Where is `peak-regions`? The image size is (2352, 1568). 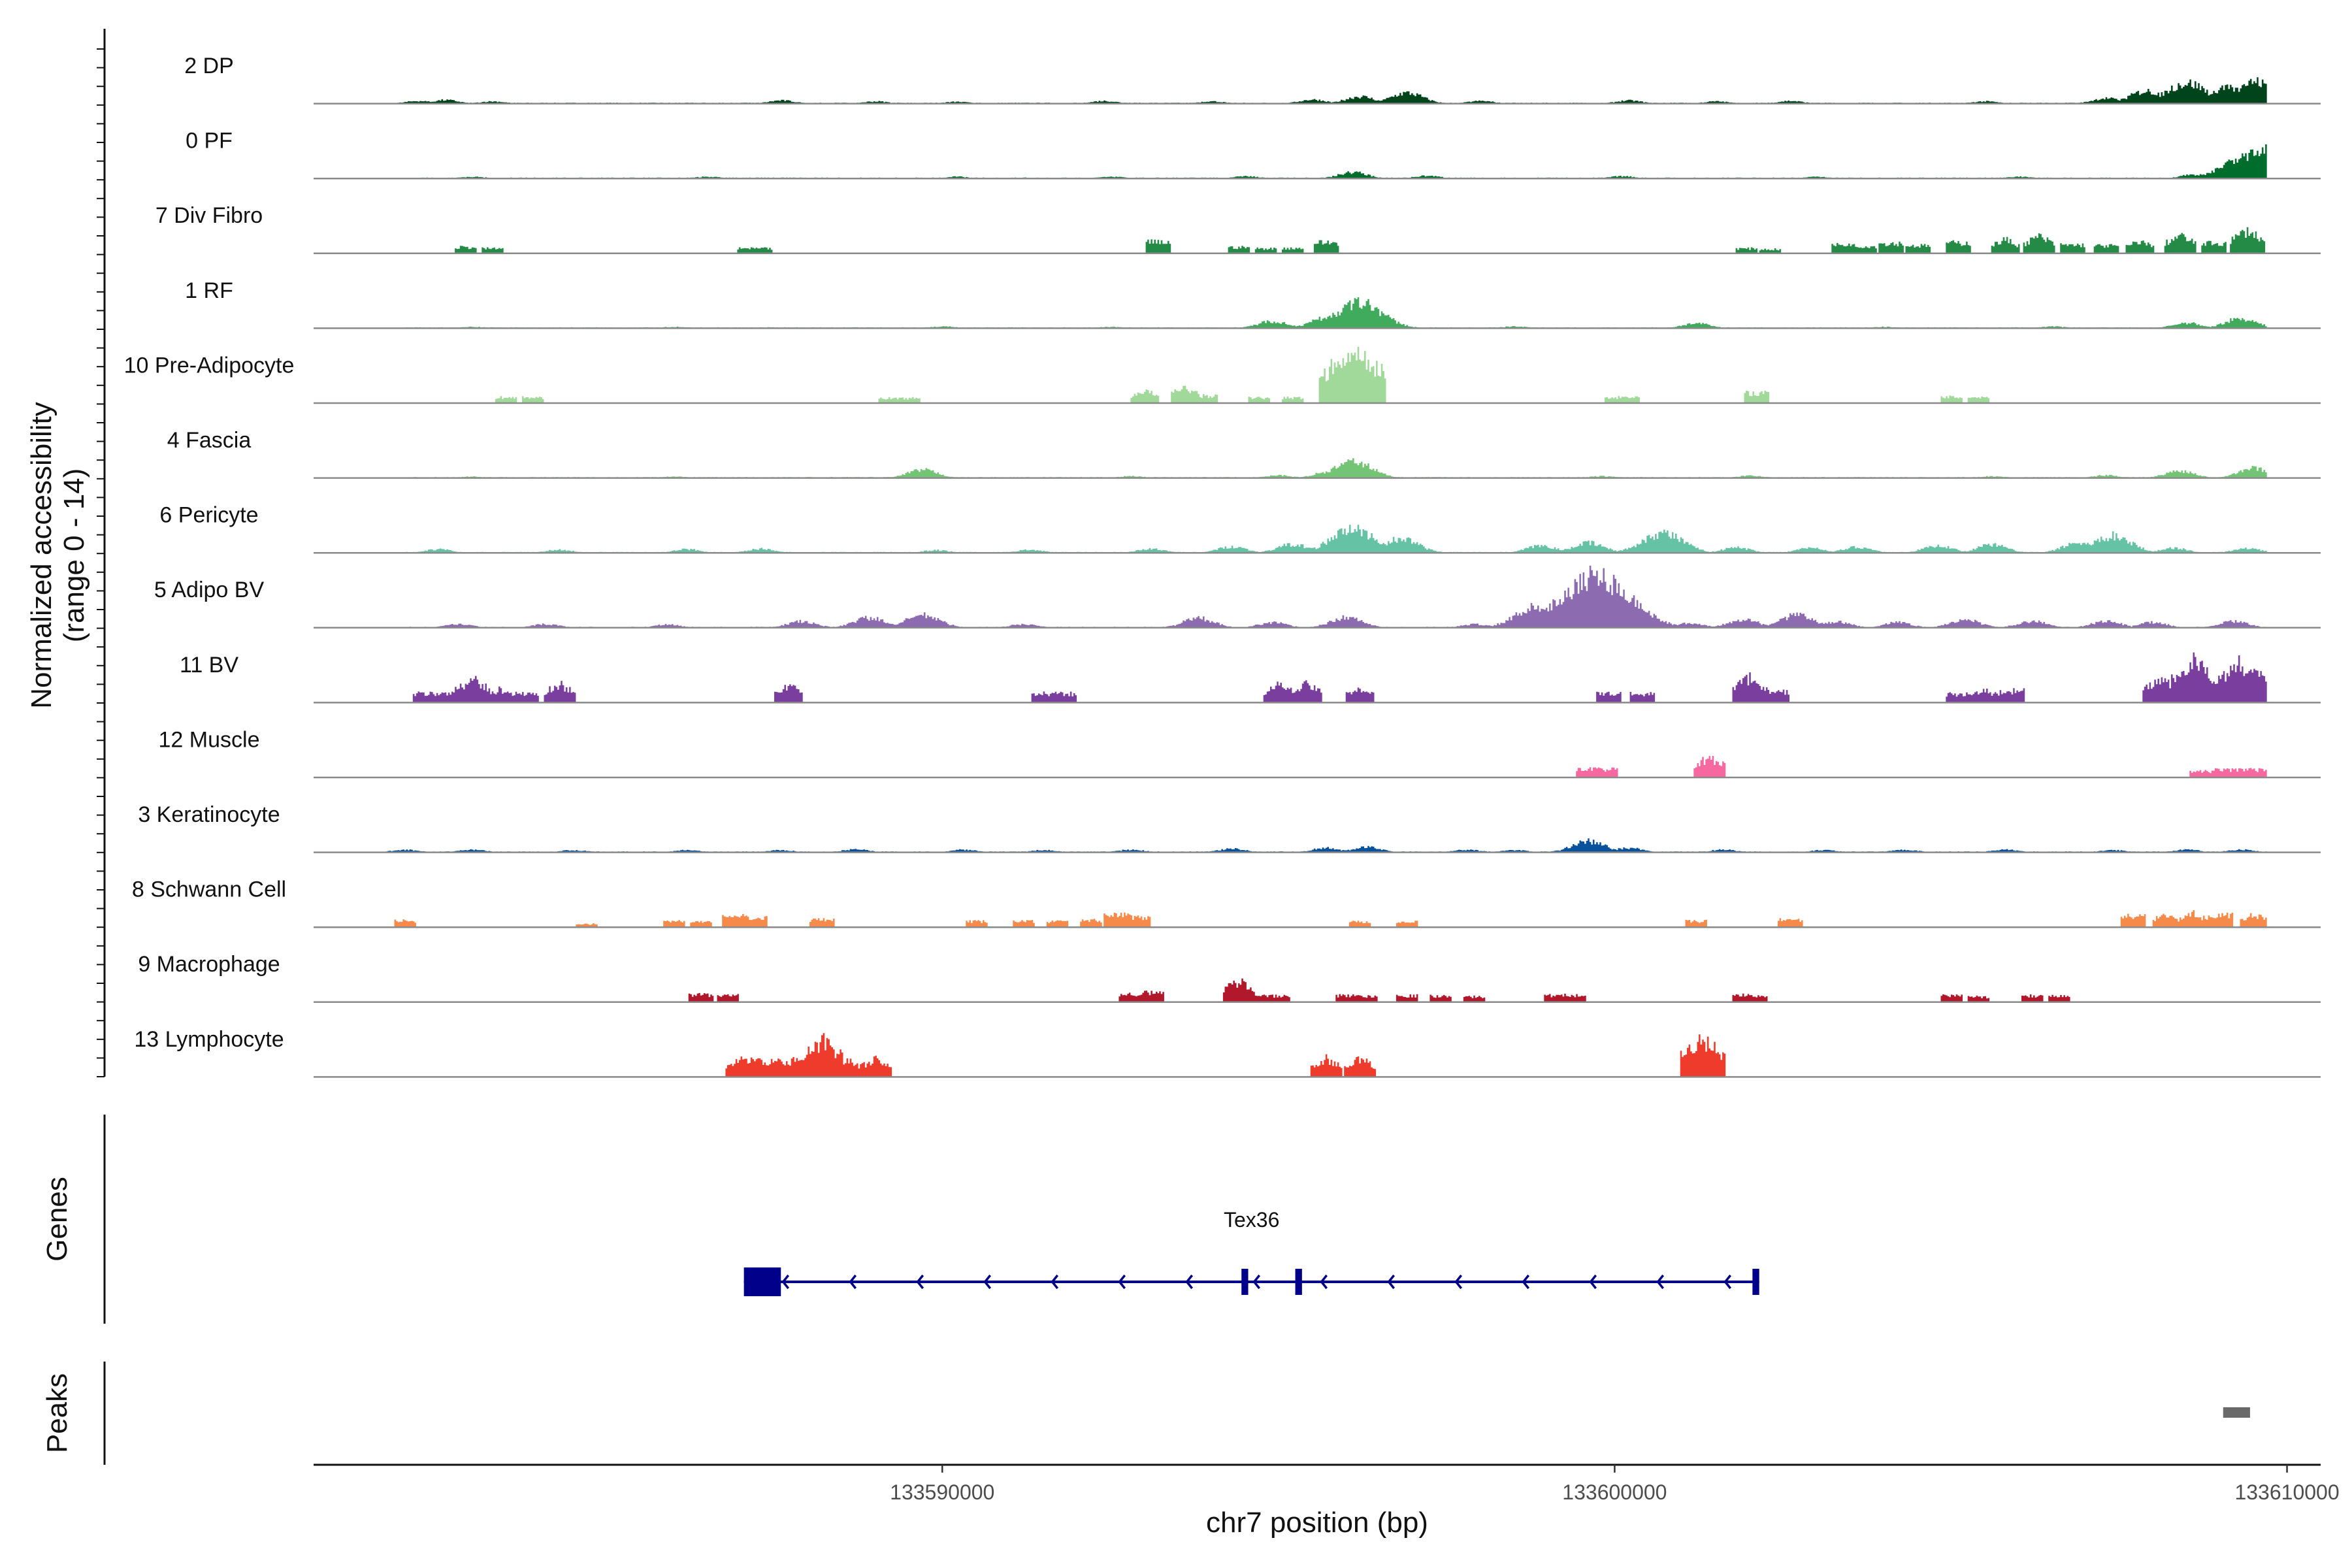 peak-regions is located at coordinates (2236, 1412).